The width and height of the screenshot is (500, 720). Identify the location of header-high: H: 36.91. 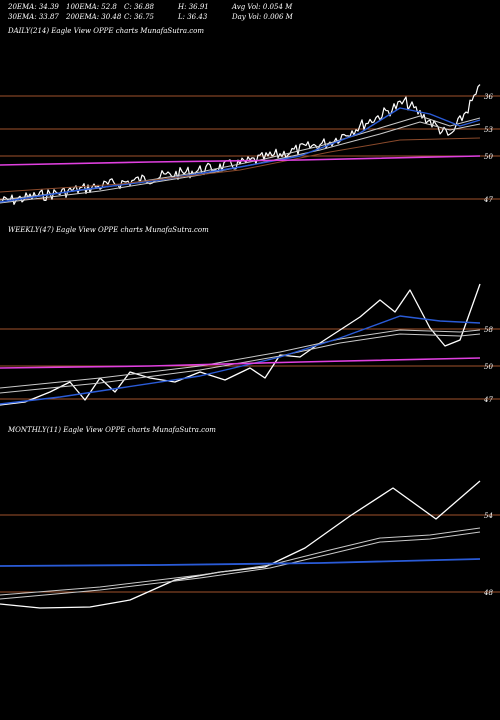
(193, 7).